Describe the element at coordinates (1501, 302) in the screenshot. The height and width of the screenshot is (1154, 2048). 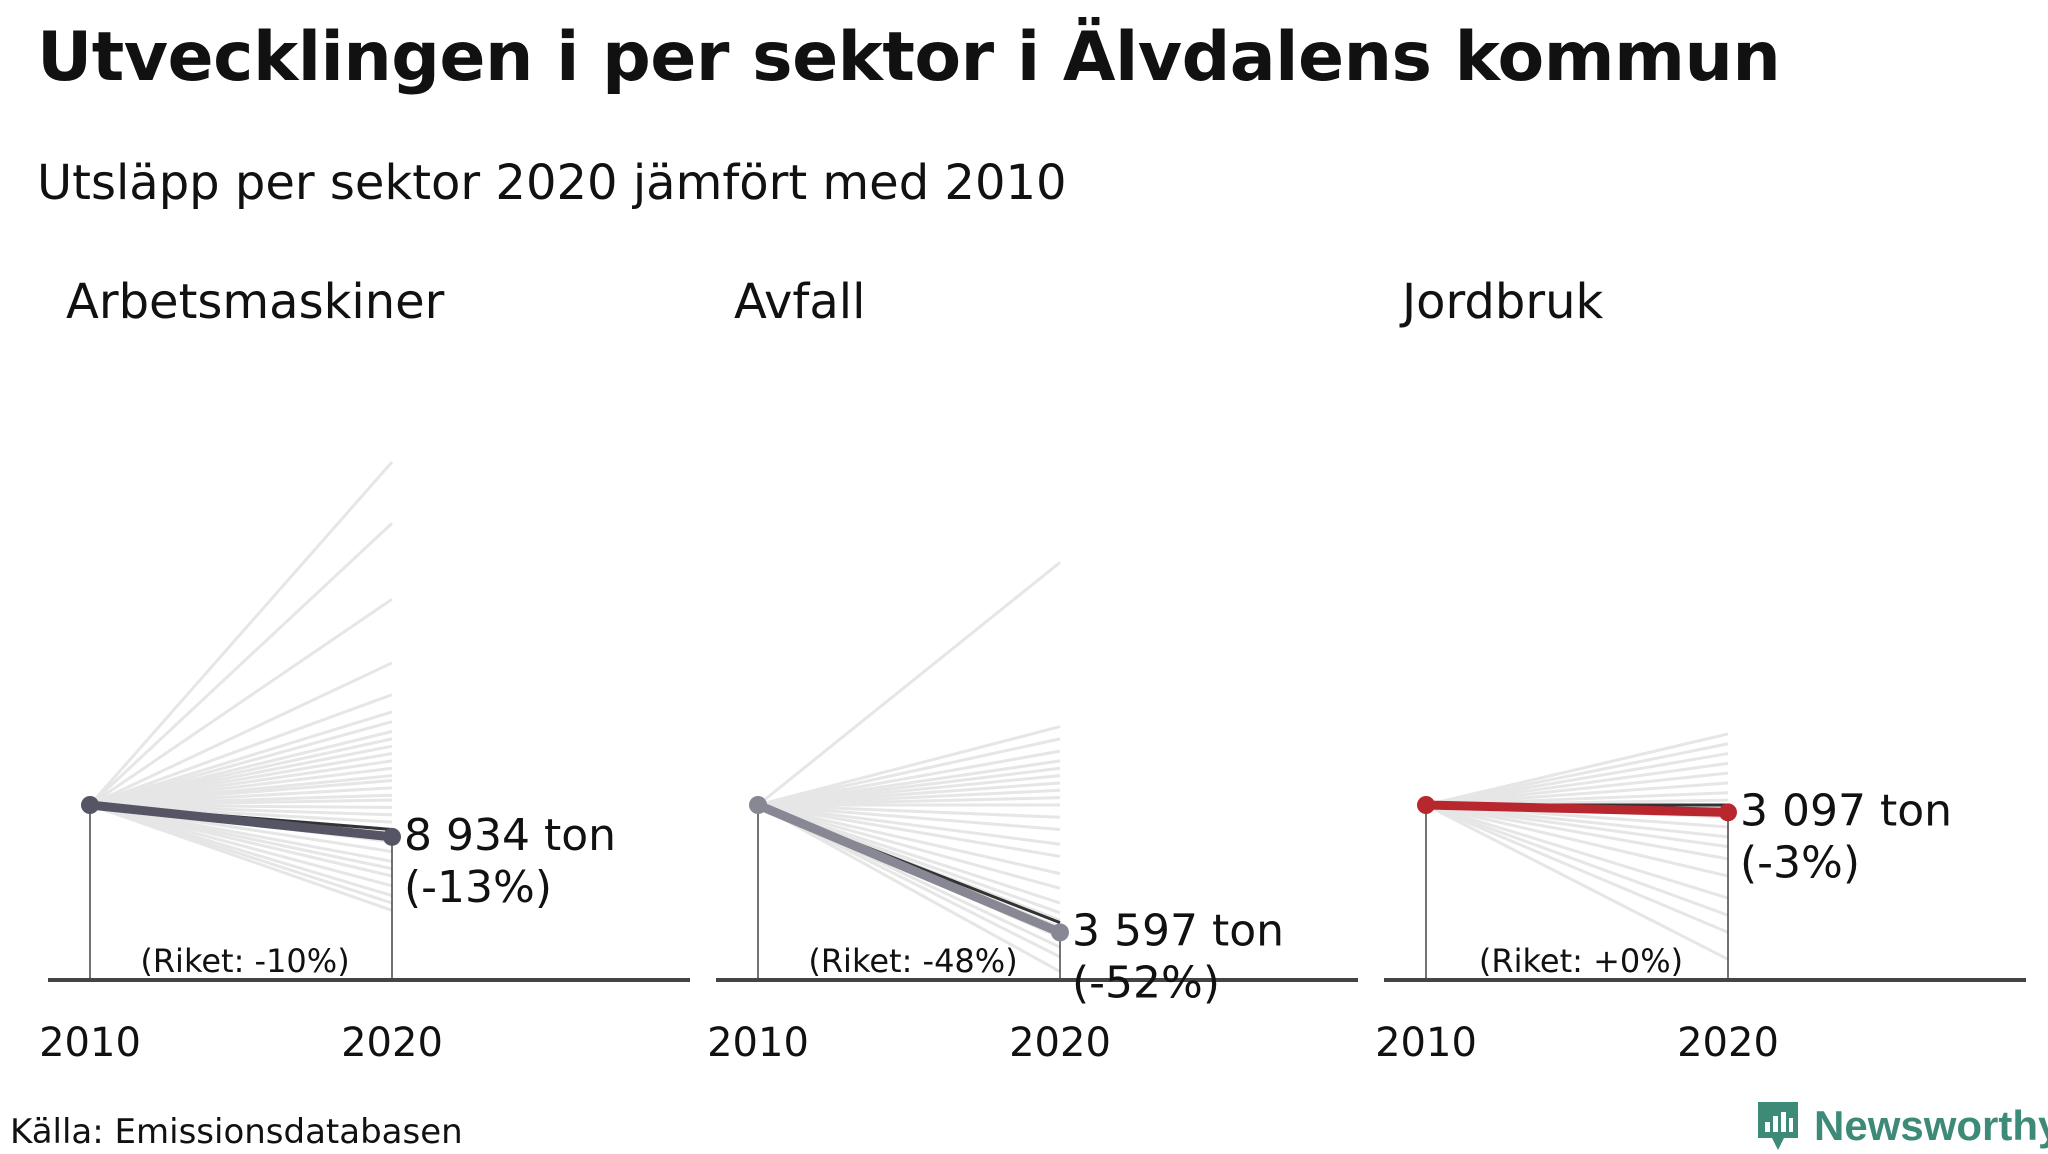
I see `panel-title: Jordbruk` at that location.